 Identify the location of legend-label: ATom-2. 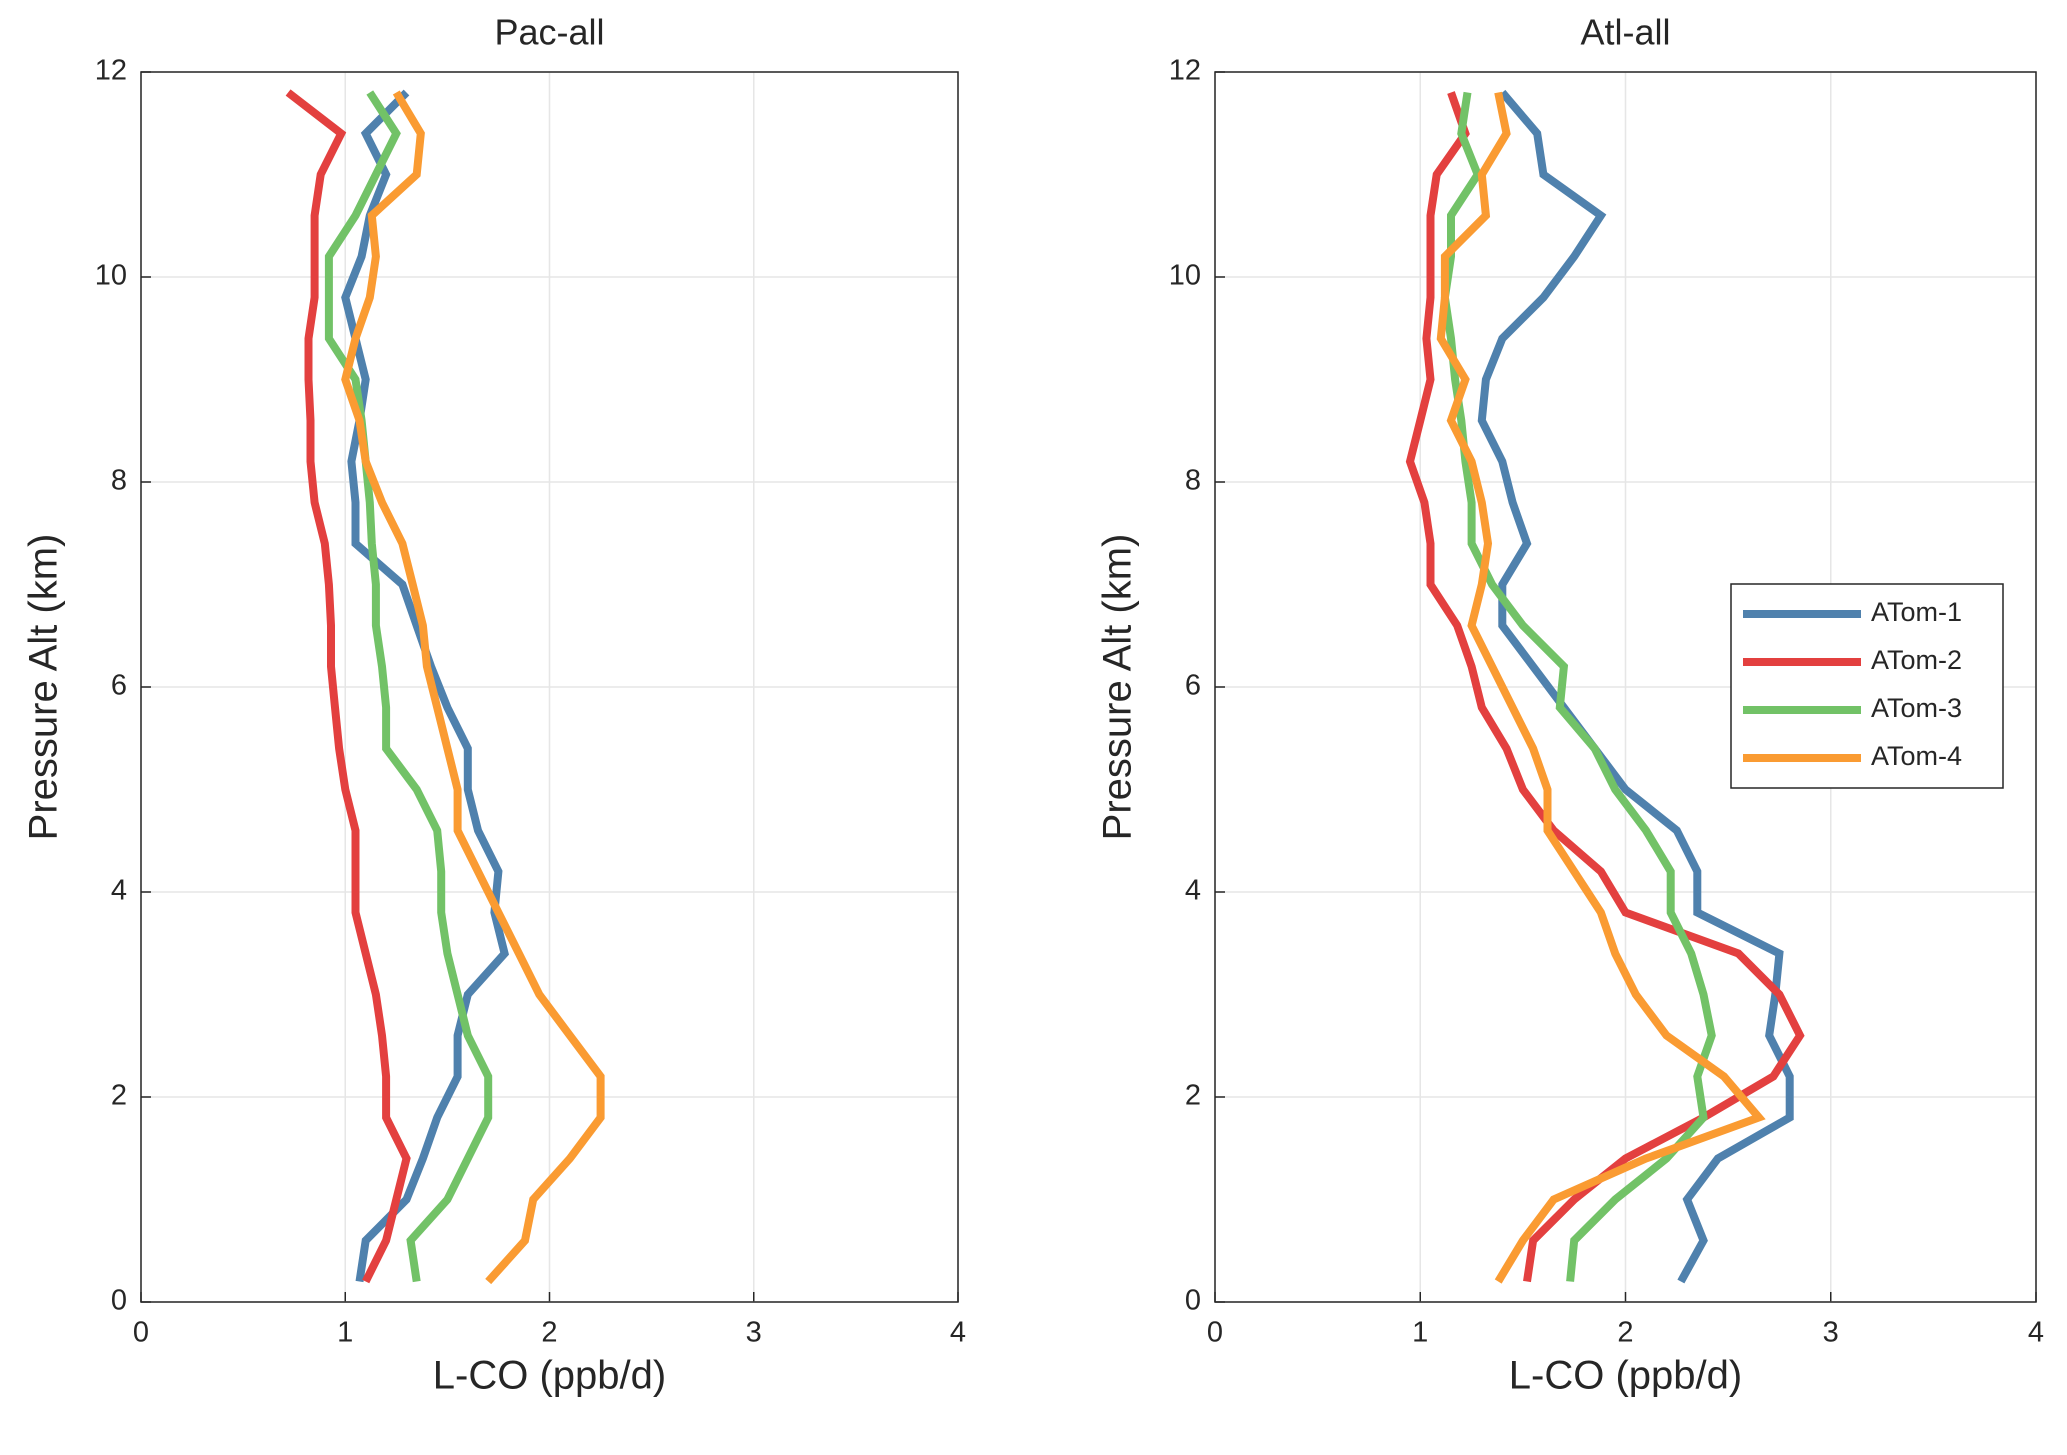
(1916, 660).